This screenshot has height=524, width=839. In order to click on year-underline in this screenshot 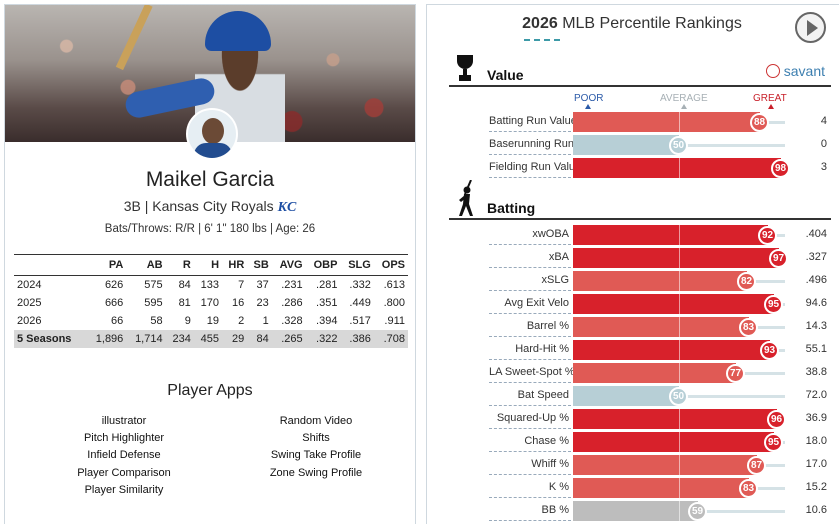, I will do `click(542, 40)`.